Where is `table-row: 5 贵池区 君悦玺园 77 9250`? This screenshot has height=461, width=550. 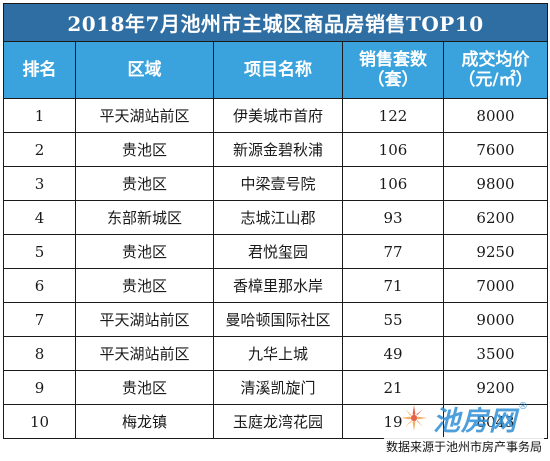 table-row: 5 贵池区 君悦玺园 77 9250 is located at coordinates (275, 251).